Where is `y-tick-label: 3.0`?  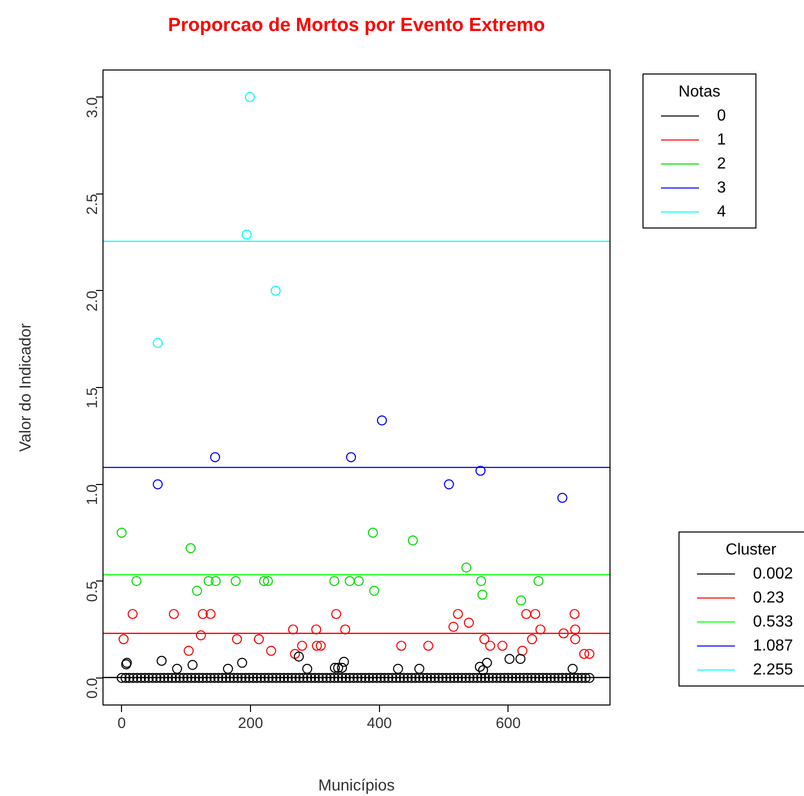 y-tick-label: 3.0 is located at coordinates (93, 107).